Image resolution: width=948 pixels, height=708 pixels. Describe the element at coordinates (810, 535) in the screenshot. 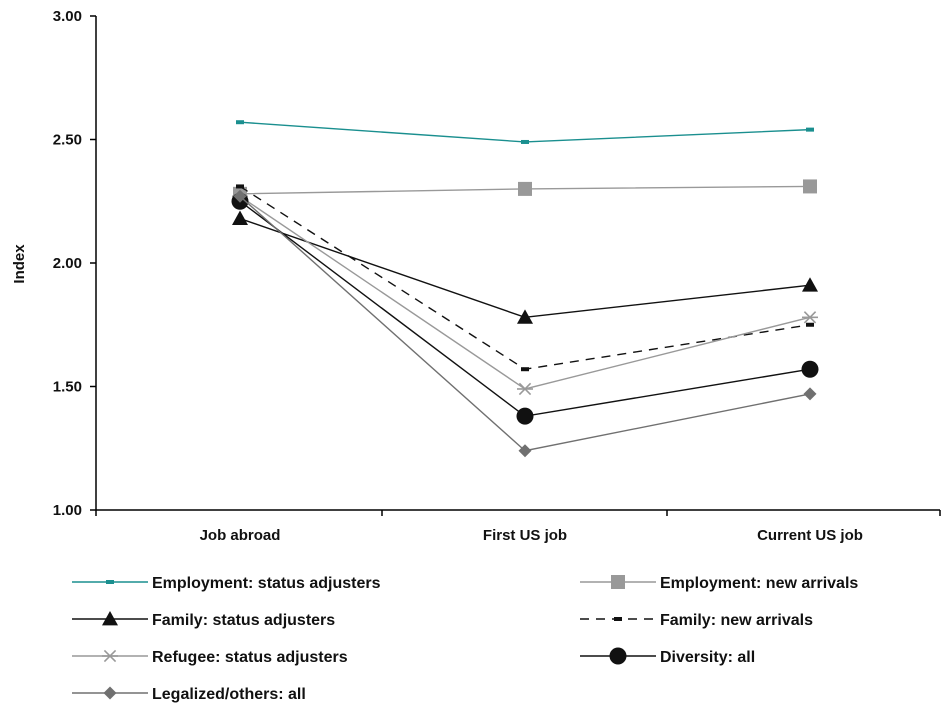

I see `x-tick-label: Current US job` at that location.